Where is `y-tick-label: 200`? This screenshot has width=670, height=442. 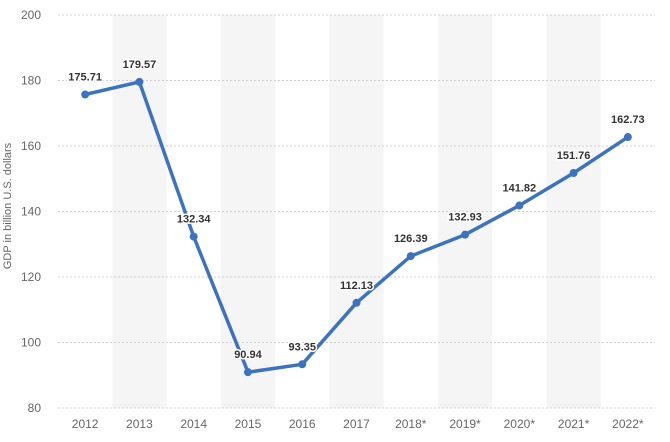
y-tick-label: 200 is located at coordinates (31, 15).